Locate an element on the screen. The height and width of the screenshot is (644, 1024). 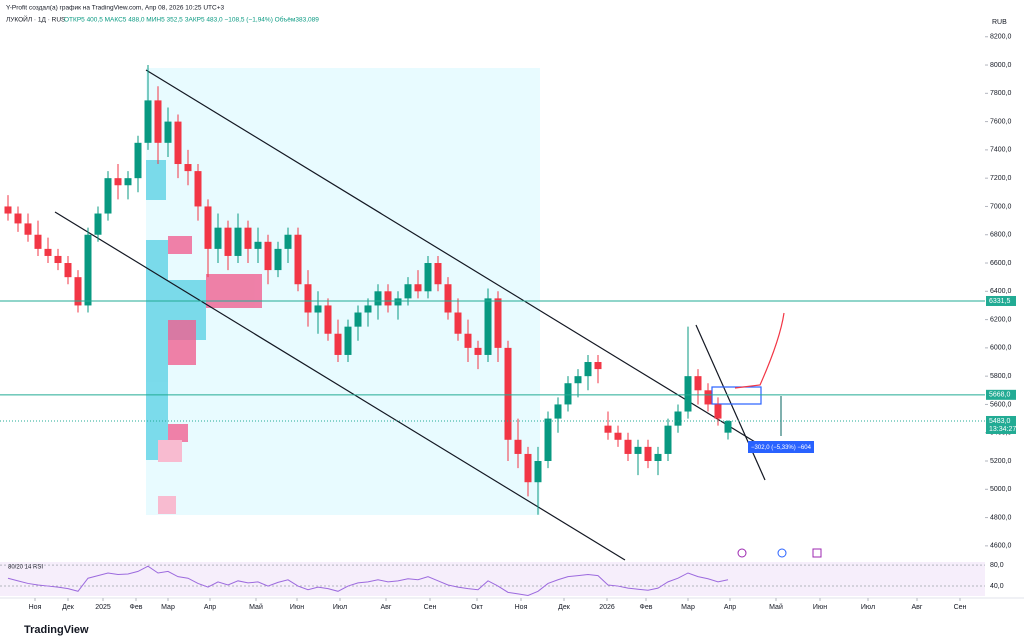
x-tick-label: Авг is located at coordinates (386, 607).